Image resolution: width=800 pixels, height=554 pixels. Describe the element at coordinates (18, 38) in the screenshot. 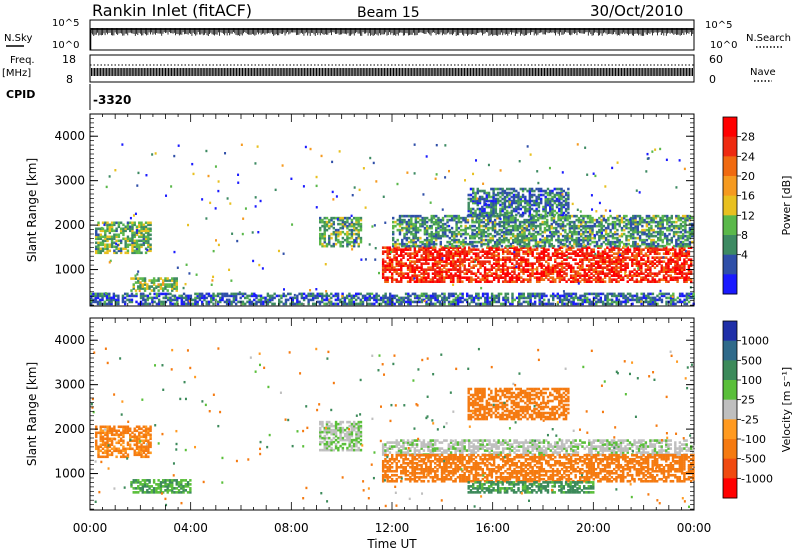

I see `nsky-label: N.Sky` at that location.